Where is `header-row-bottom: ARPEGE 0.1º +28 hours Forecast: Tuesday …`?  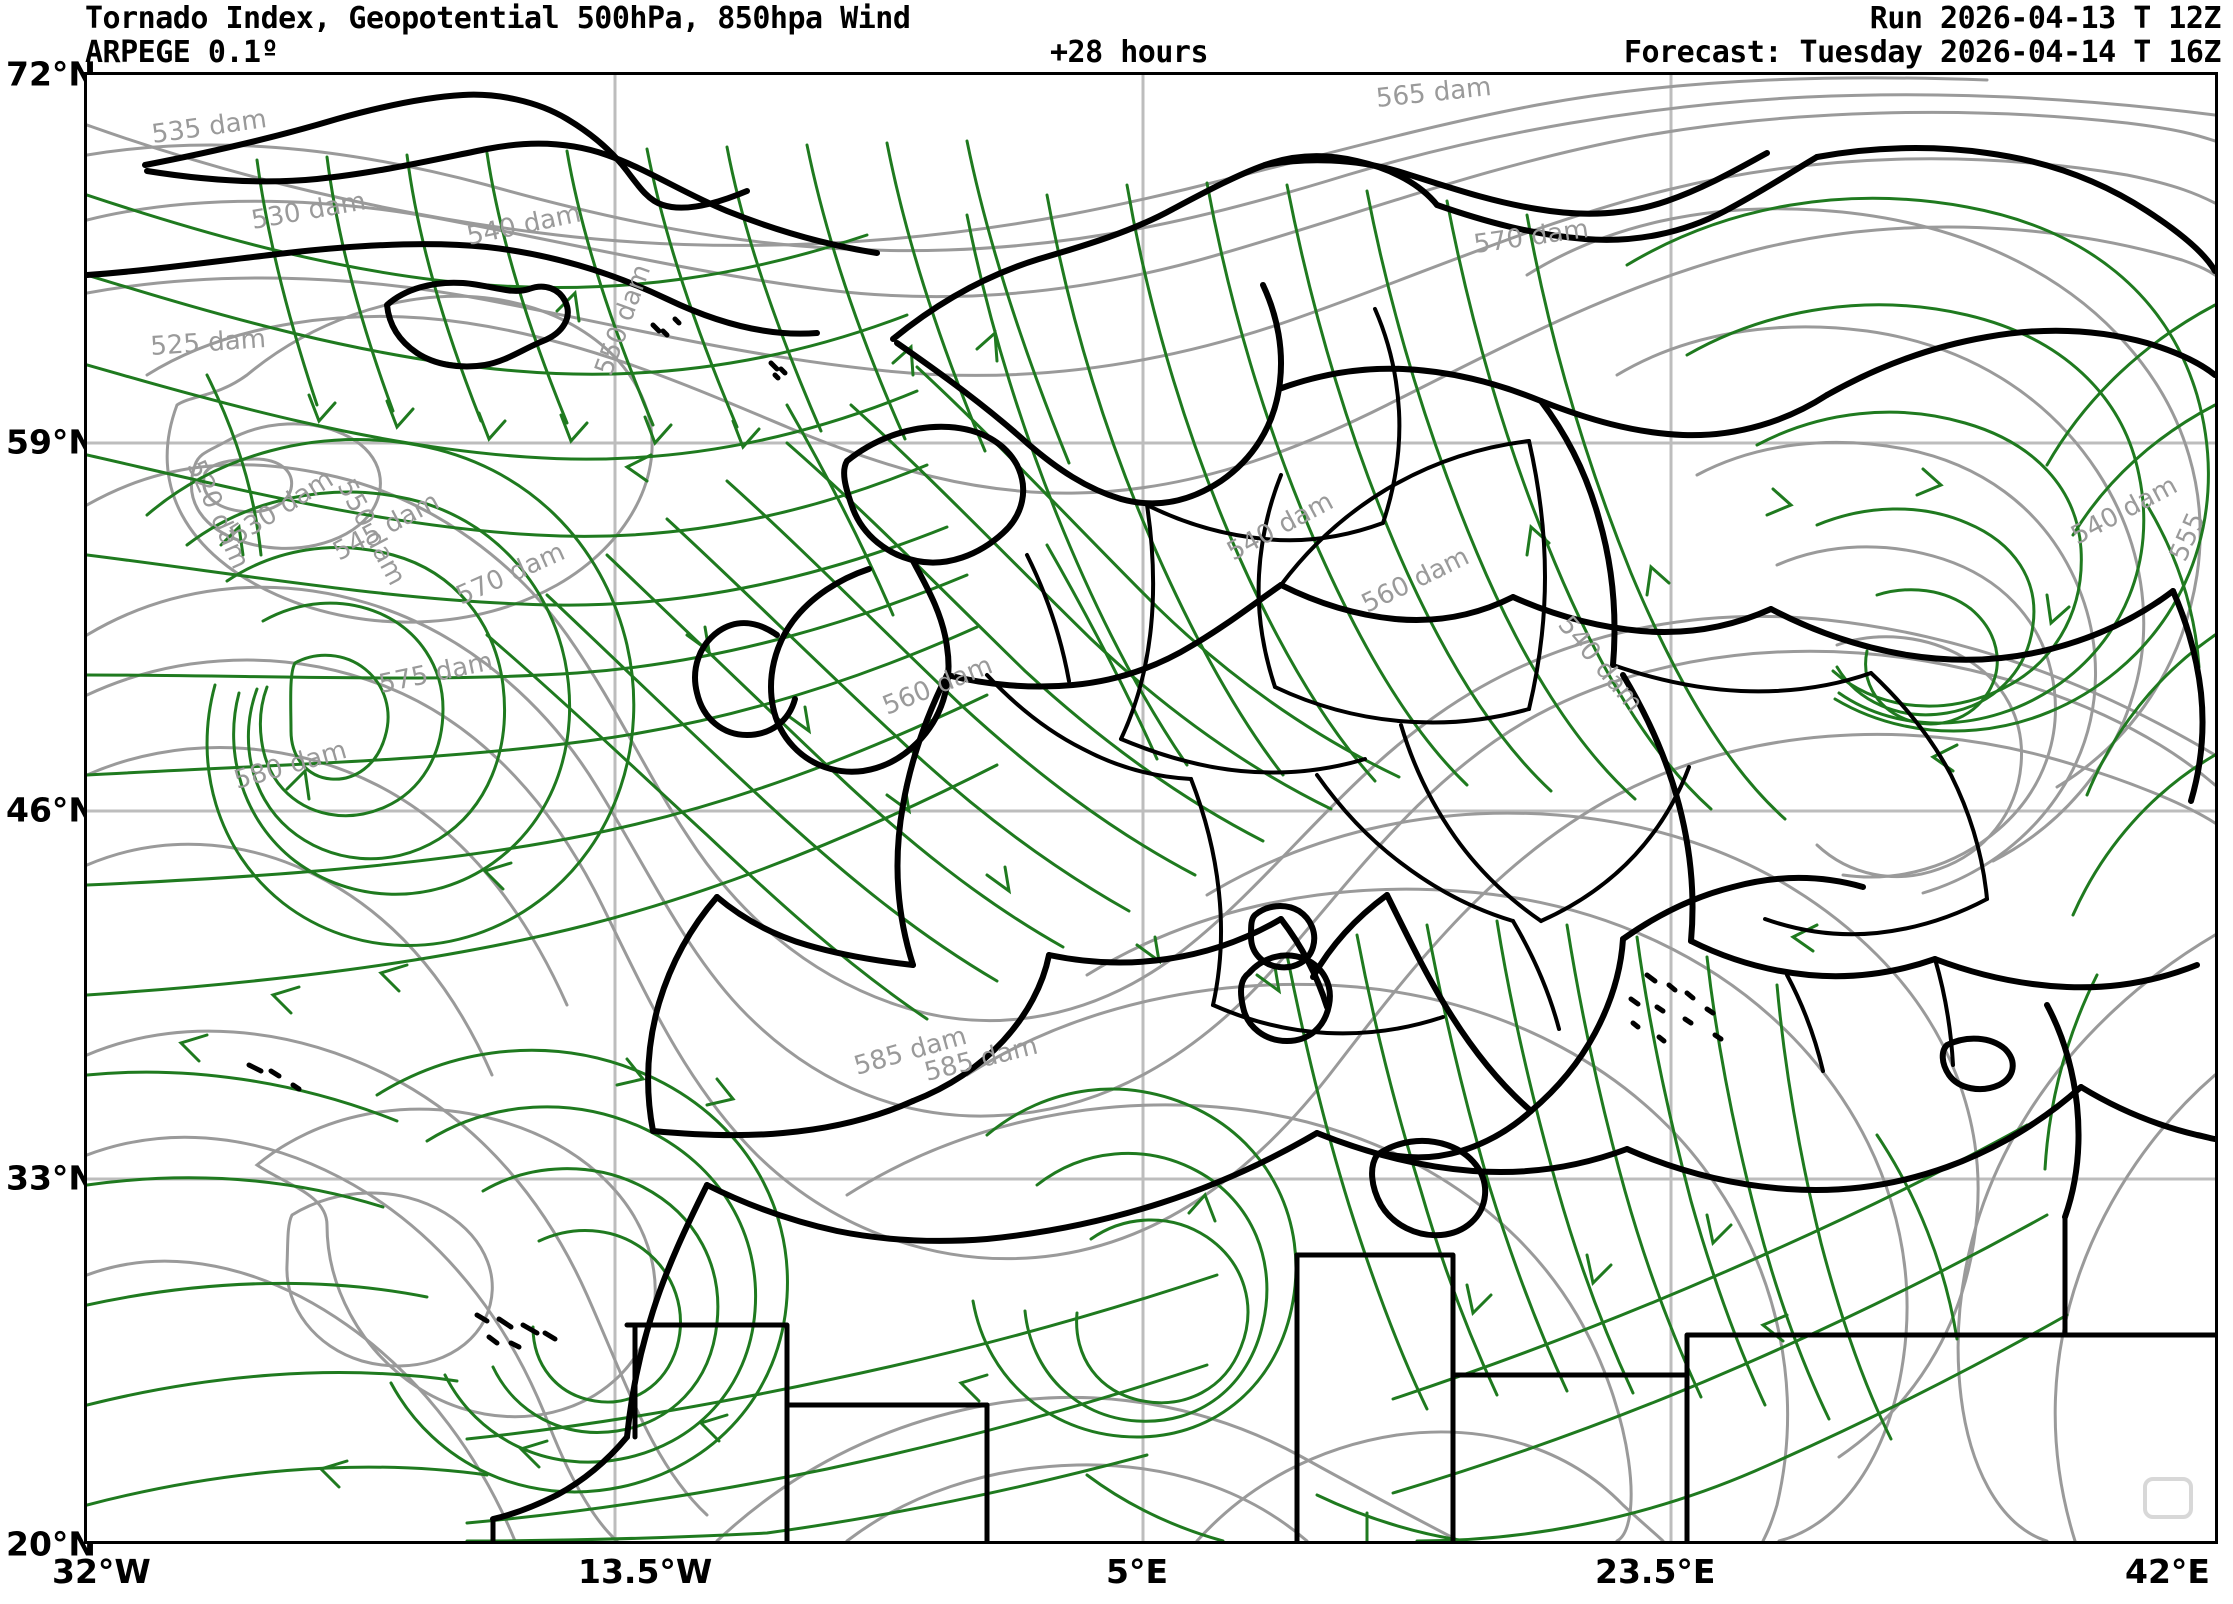
header-row-bottom: ARPEGE 0.1º +28 hours Forecast: Tuesday … is located at coordinates (1116, 53).